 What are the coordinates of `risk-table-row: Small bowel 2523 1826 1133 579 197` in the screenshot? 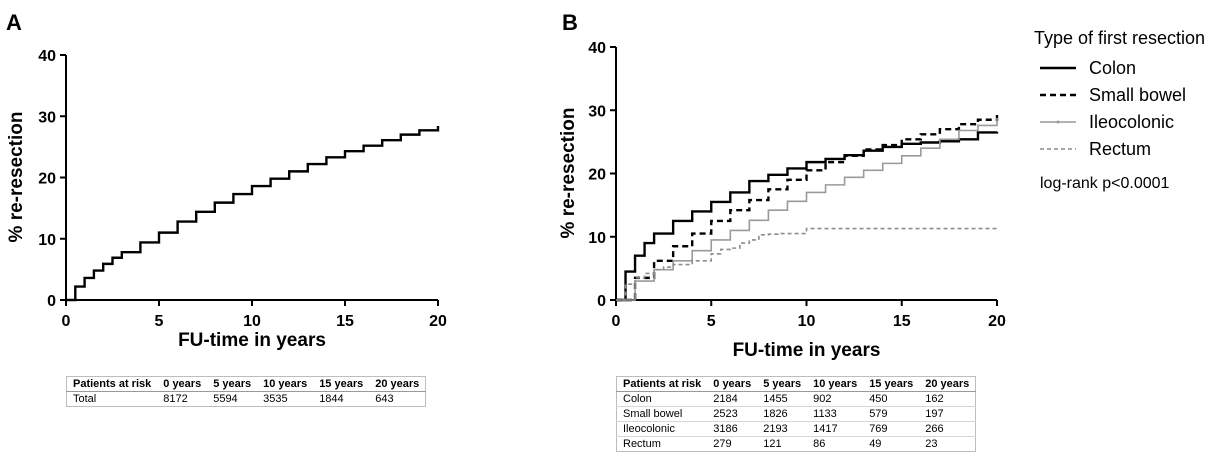 It's located at (796, 414).